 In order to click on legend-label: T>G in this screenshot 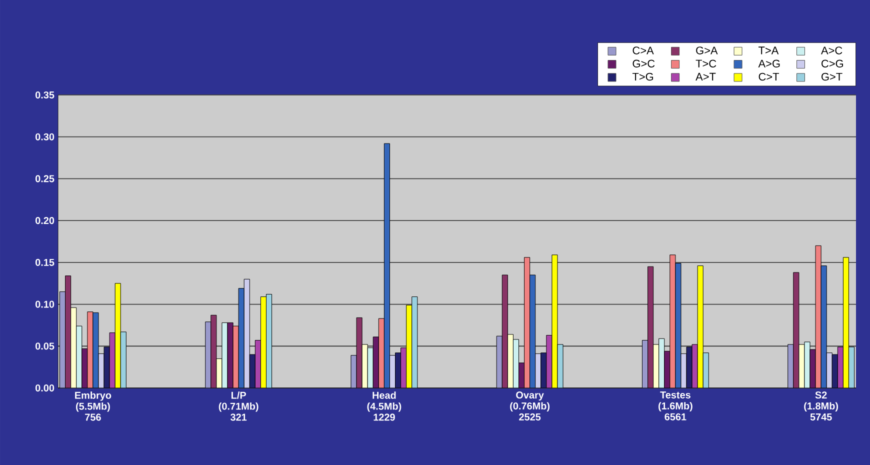, I will do `click(643, 76)`.